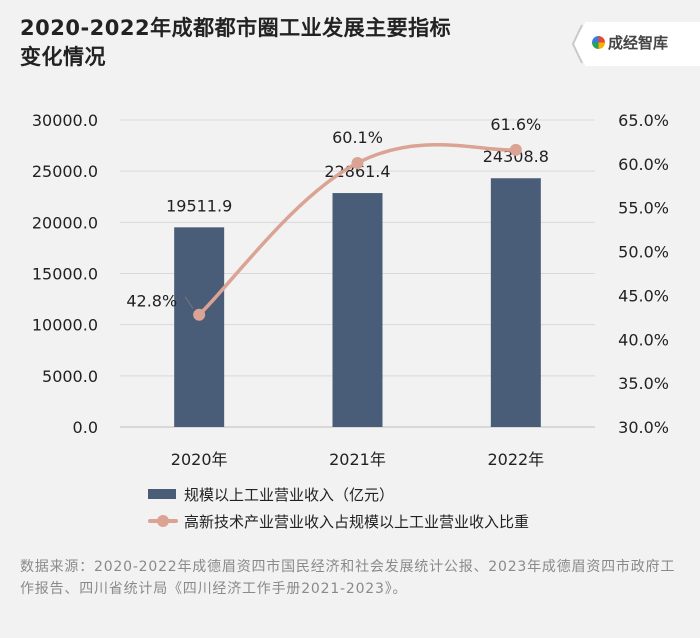 Image resolution: width=700 pixels, height=638 pixels. Describe the element at coordinates (643, 120) in the screenshot. I see `y-right-tick-label: 65.0%` at that location.